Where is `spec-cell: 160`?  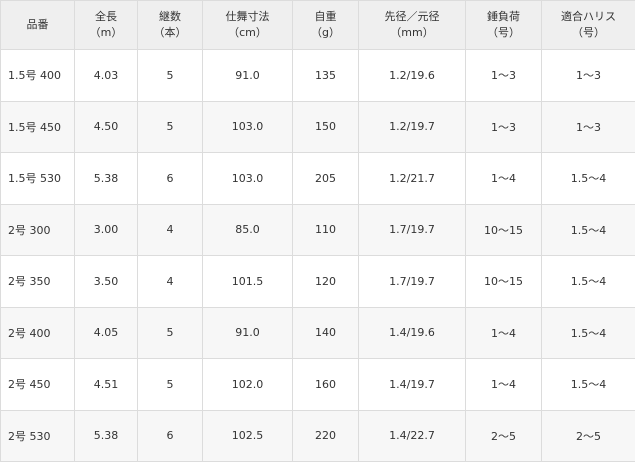 spec-cell: 160 is located at coordinates (326, 385).